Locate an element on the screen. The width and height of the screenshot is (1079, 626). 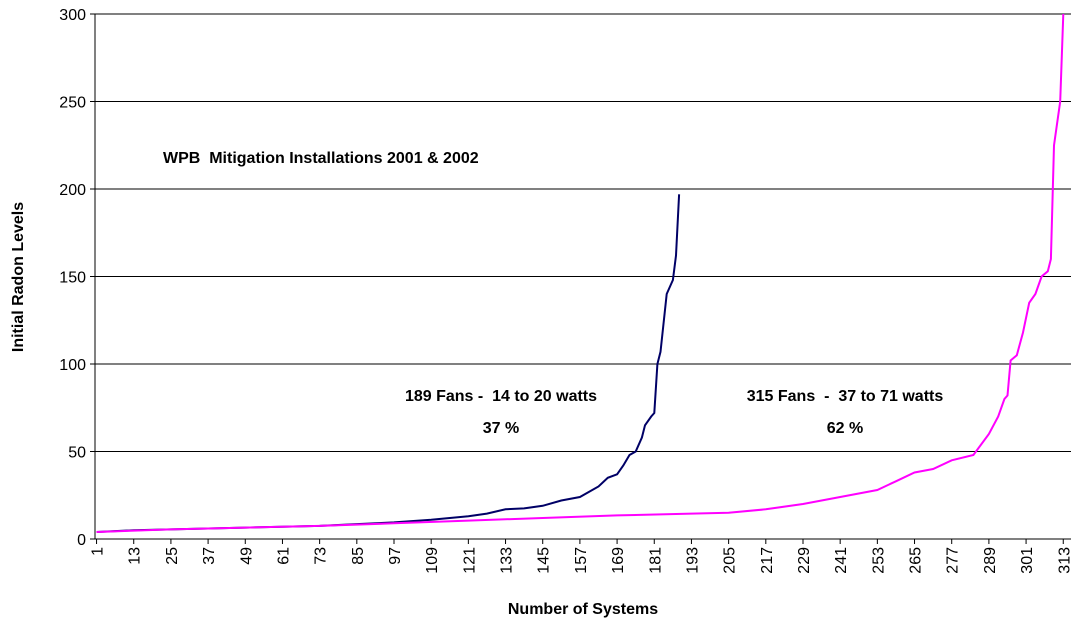
x-tick-label: 73 is located at coordinates (321, 556).